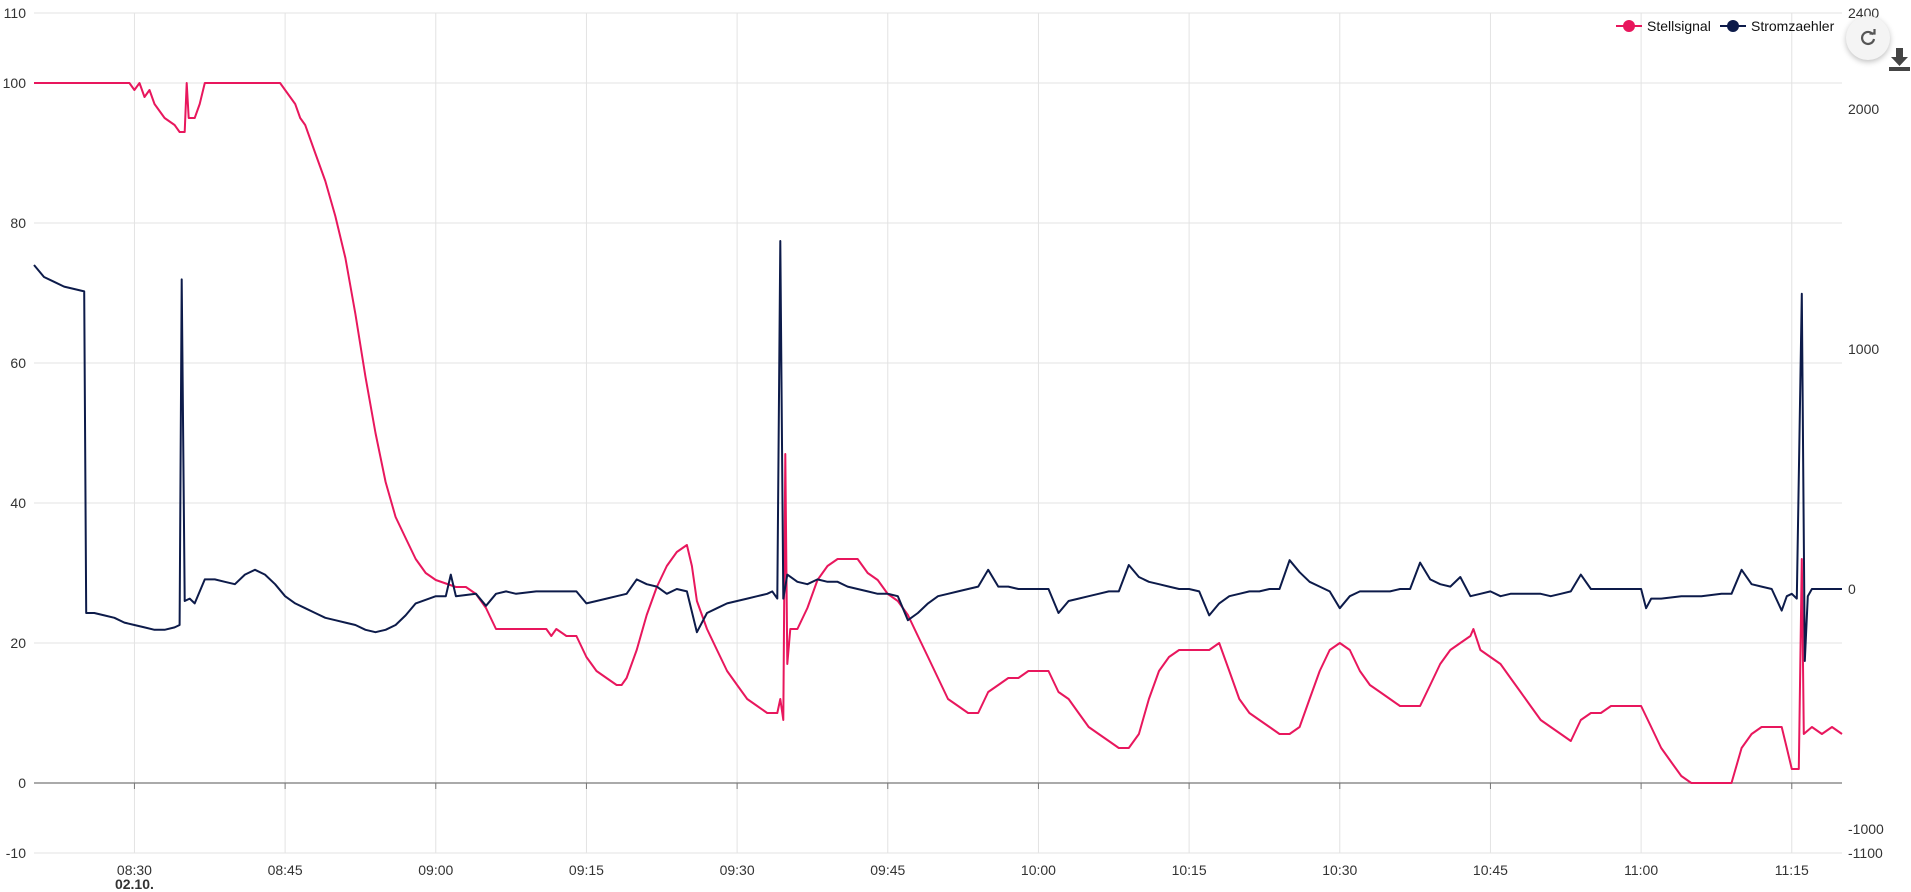 The height and width of the screenshot is (892, 1911). What do you see at coordinates (1792, 870) in the screenshot?
I see `x-tick-label: 11:15` at bounding box center [1792, 870].